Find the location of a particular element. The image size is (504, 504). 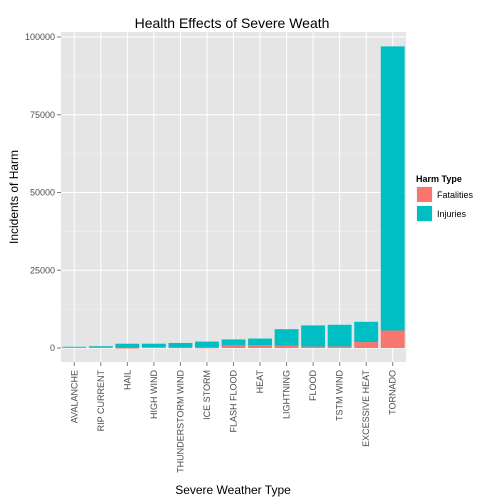

bar-fatalities-high-wind is located at coordinates (153, 347).